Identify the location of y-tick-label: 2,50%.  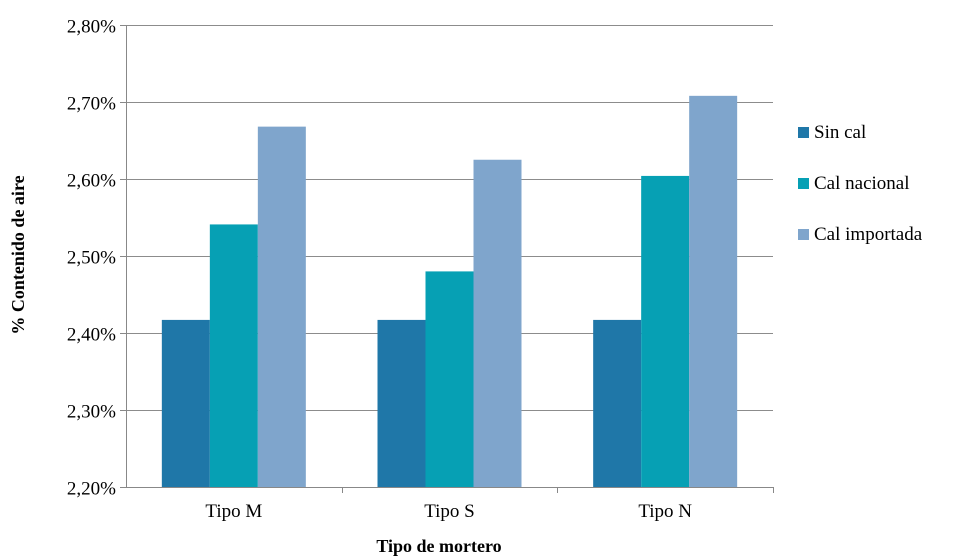
(91, 258).